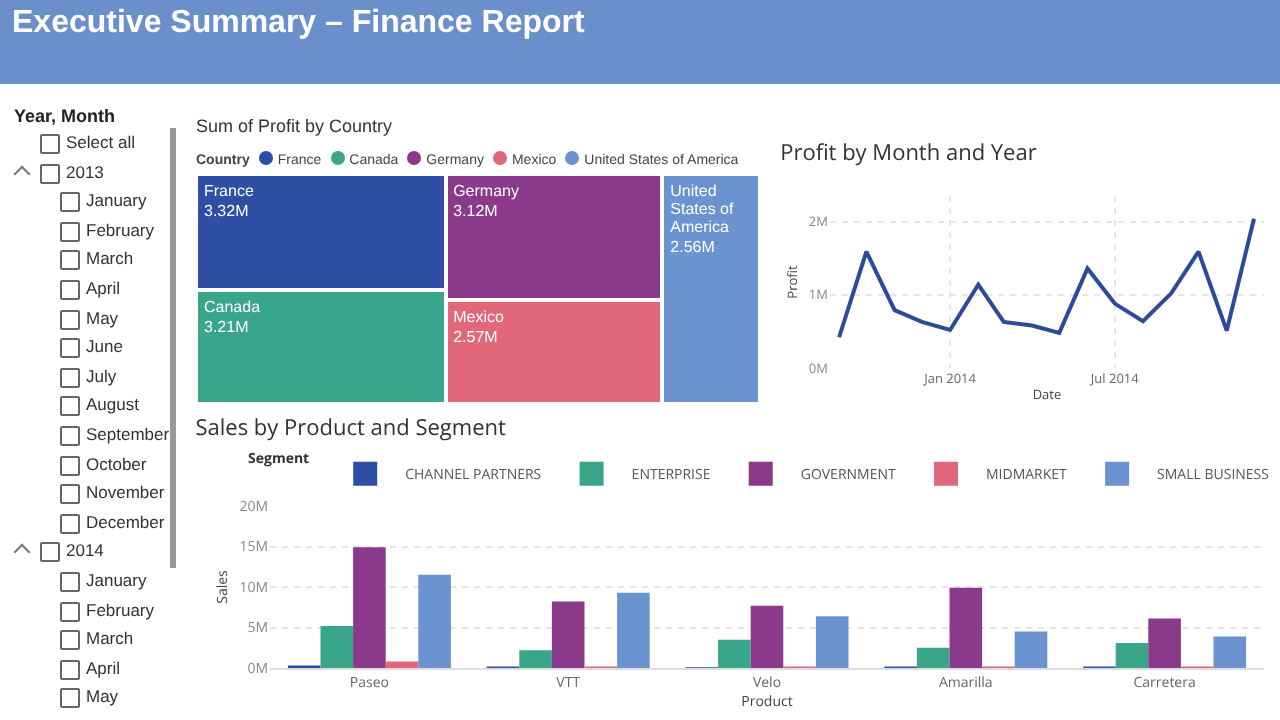  I want to click on data-label: 3.32M, so click(227, 211).